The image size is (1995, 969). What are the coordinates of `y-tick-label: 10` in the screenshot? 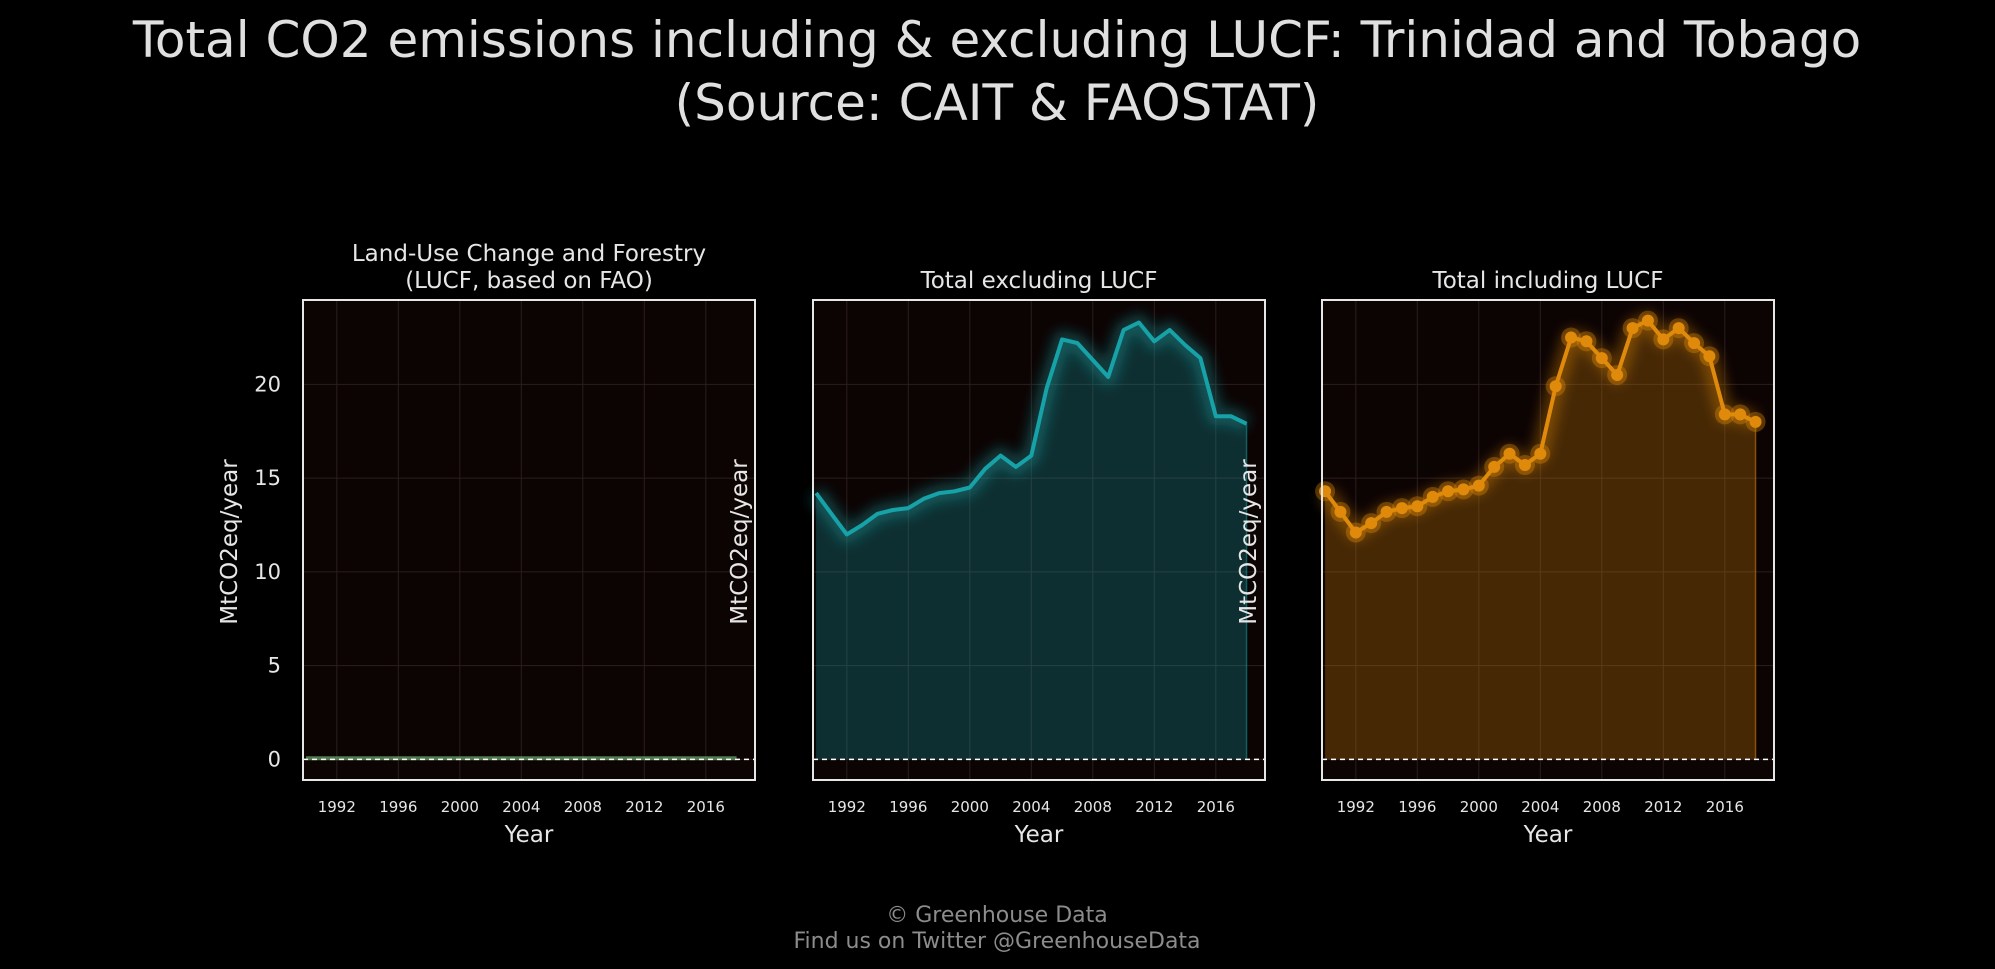 It's located at (267, 572).